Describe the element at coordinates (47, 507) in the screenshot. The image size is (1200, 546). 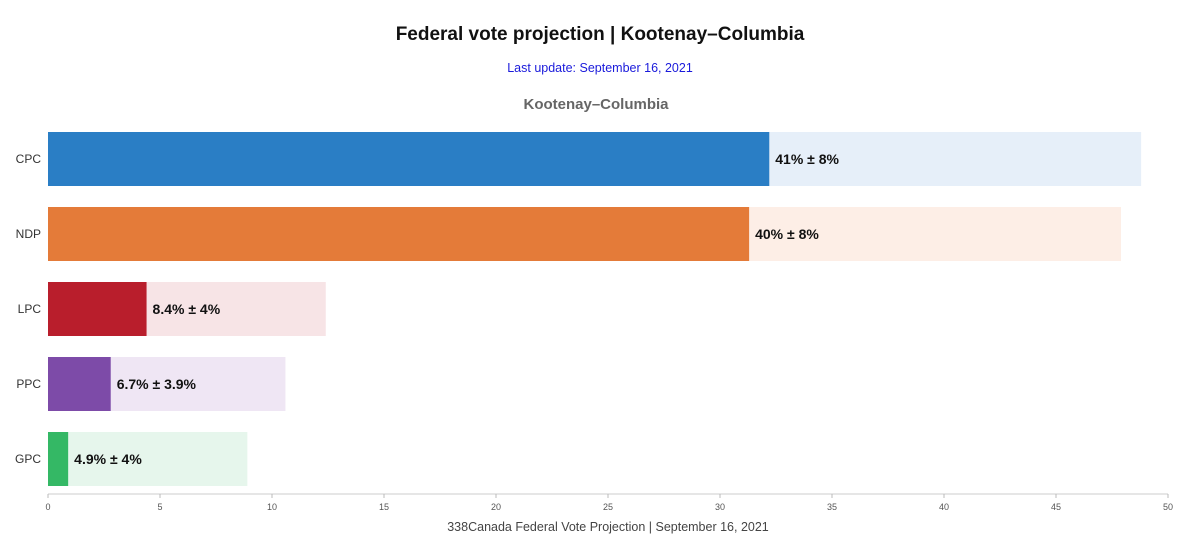
I see `x-tick-label: 0` at that location.